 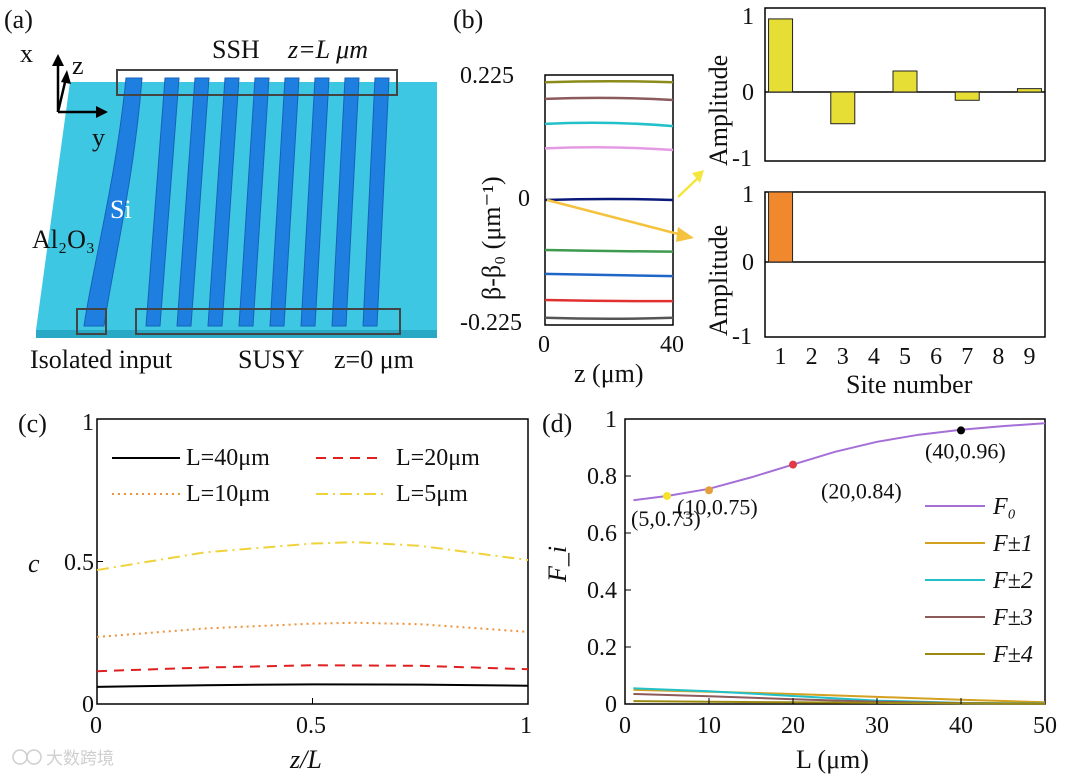 What do you see at coordinates (625, 726) in the screenshot?
I see `d-xtick-0: 0` at bounding box center [625, 726].